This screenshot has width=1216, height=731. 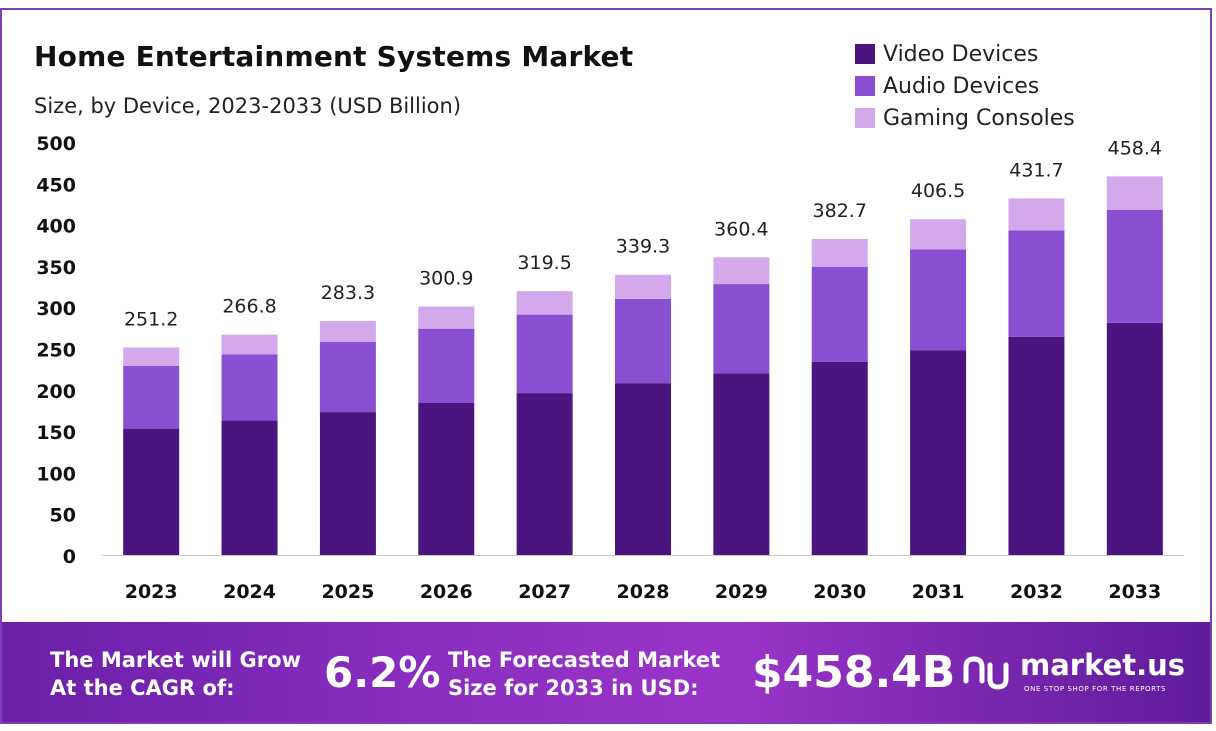 What do you see at coordinates (151, 592) in the screenshot?
I see `x-tick-label: 2023` at bounding box center [151, 592].